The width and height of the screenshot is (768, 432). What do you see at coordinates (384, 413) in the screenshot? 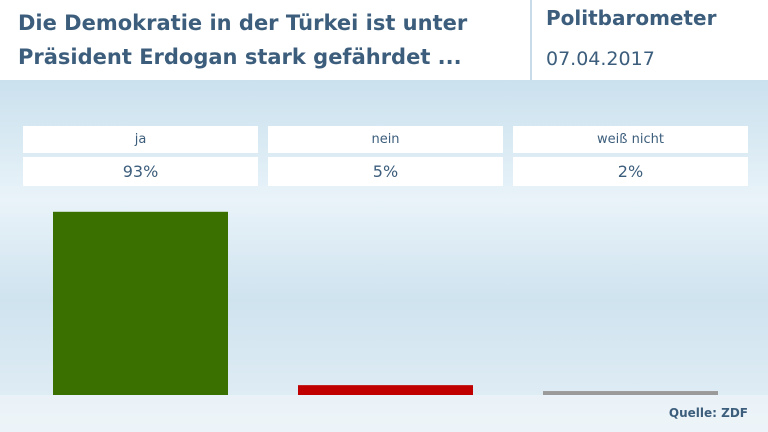
I see `reflection` at bounding box center [384, 413].